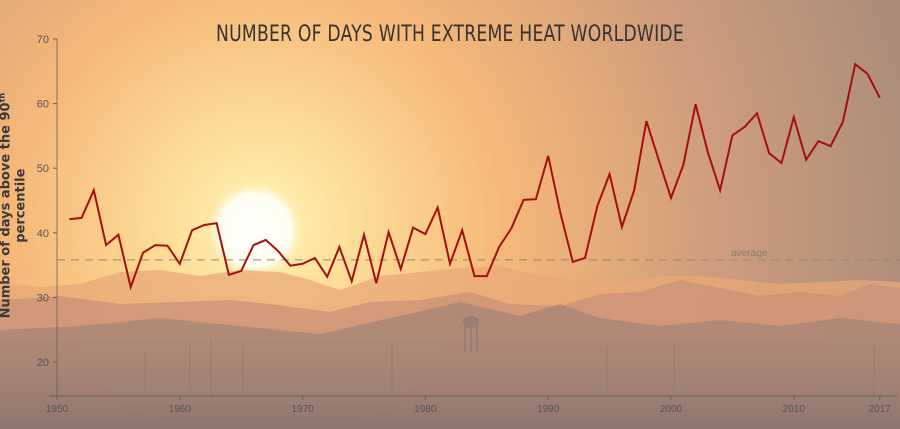 This screenshot has height=429, width=900. I want to click on water-tower, so click(471, 334).